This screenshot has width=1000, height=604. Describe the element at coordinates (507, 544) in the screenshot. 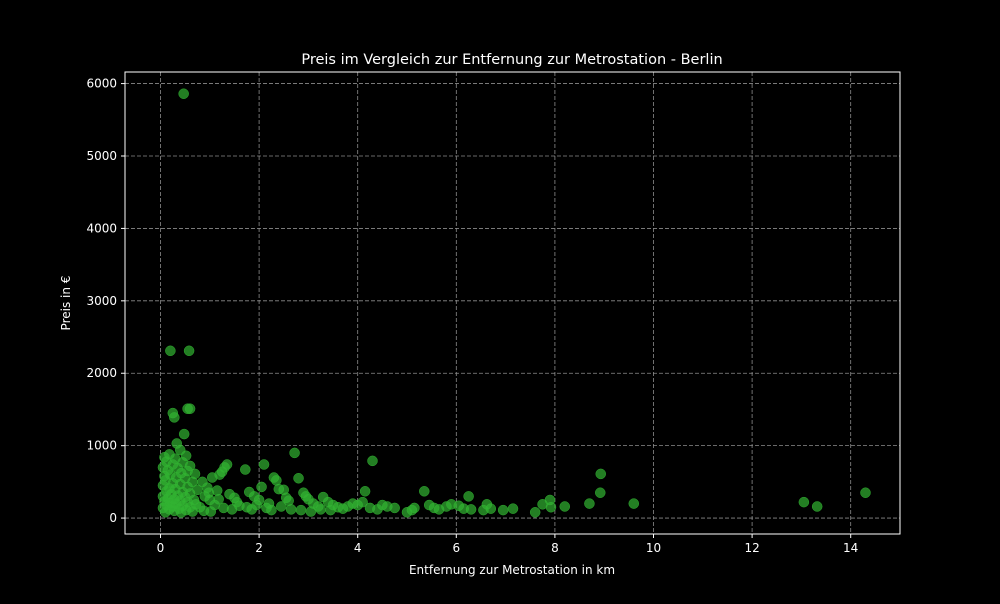

I see `x-axis-ticks: 0 2 4 6 8 10 12 14` at that location.